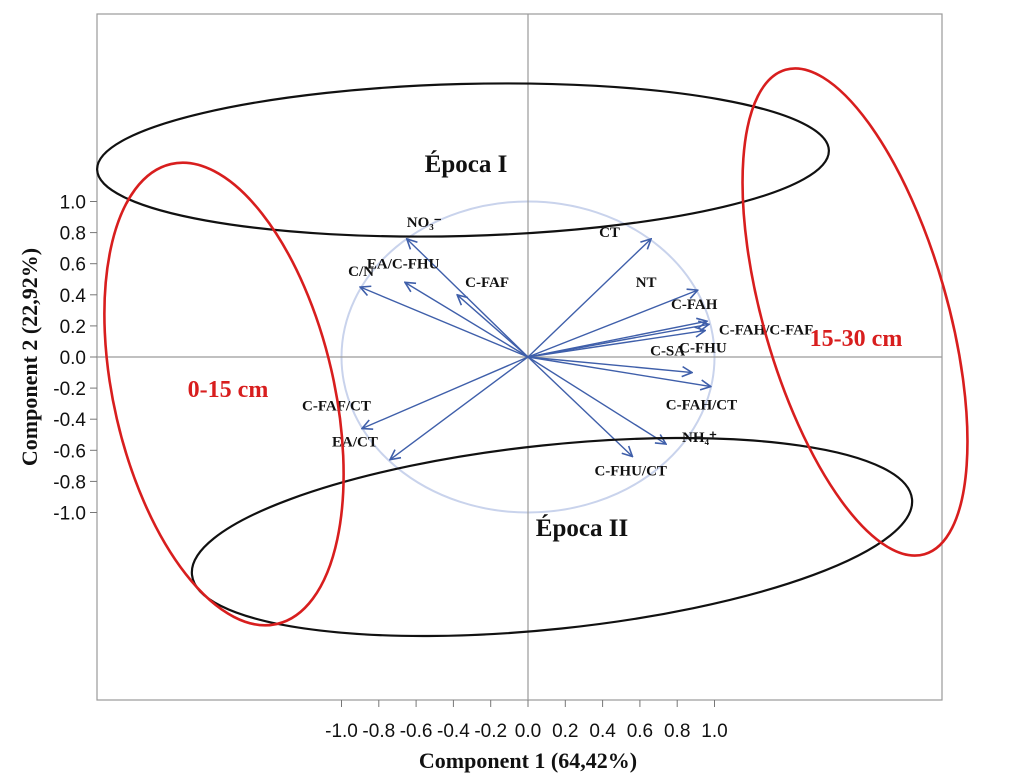  I want to click on x-tick-label: -0.8, so click(378, 731).